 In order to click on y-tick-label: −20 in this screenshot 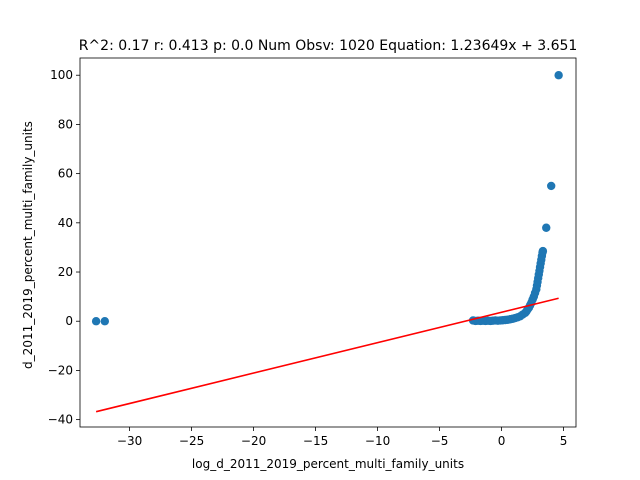, I will do `click(60, 370)`.